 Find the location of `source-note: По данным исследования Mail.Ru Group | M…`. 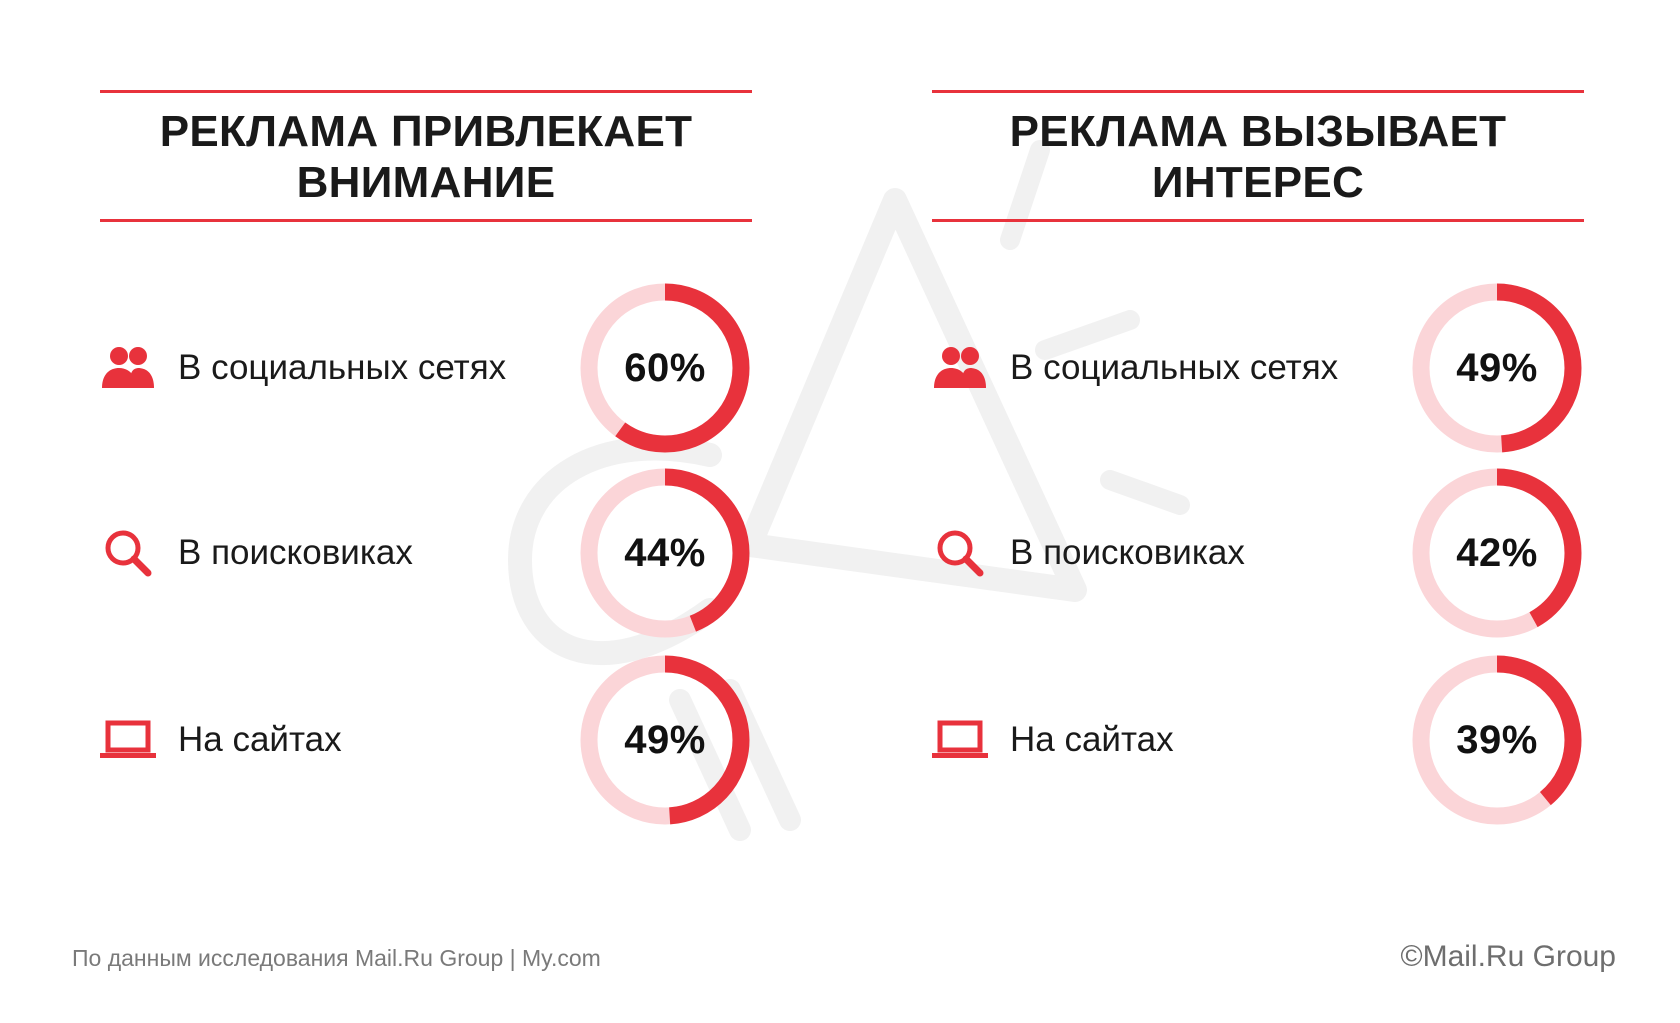

source-note: По данным исследования Mail.Ru Group | M… is located at coordinates (336, 958).